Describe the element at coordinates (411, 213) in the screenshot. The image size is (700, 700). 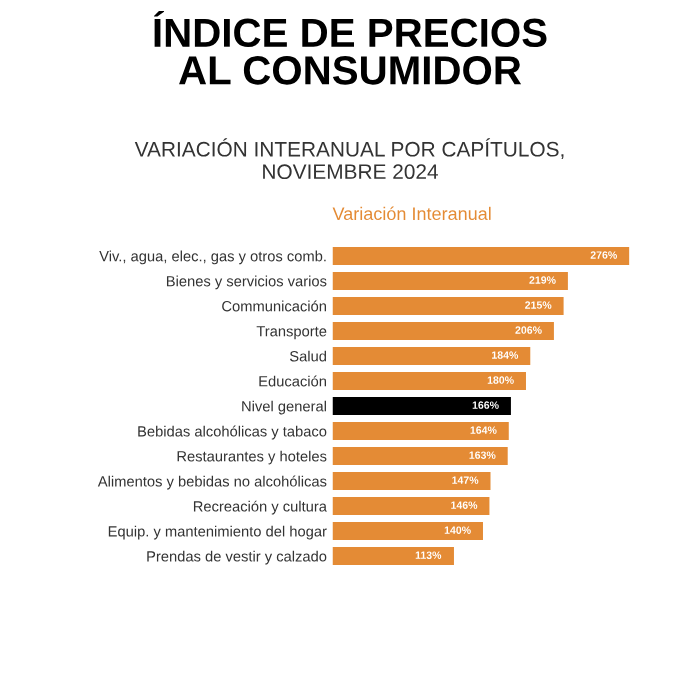
I see `x-axis-title: Variación Interanual` at that location.